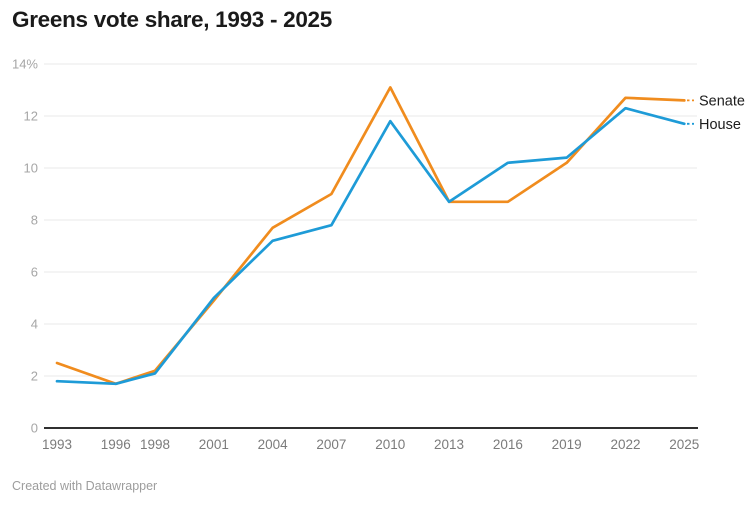 The height and width of the screenshot is (505, 754). What do you see at coordinates (85, 486) in the screenshot?
I see `attribution-text: Created with Datawrapper` at bounding box center [85, 486].